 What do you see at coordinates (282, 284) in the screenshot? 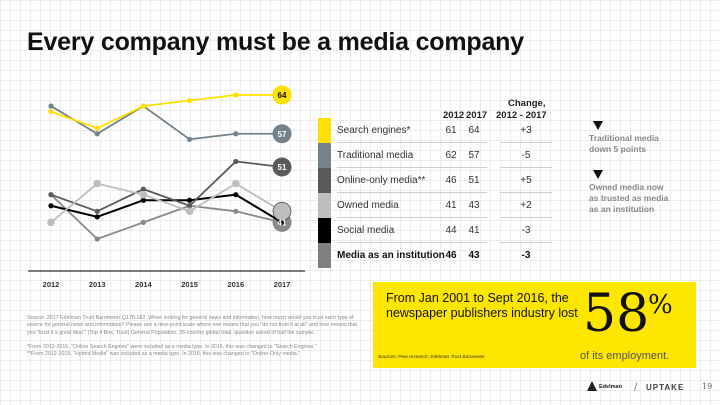
I see `x-tick-label: 2017` at bounding box center [282, 284].